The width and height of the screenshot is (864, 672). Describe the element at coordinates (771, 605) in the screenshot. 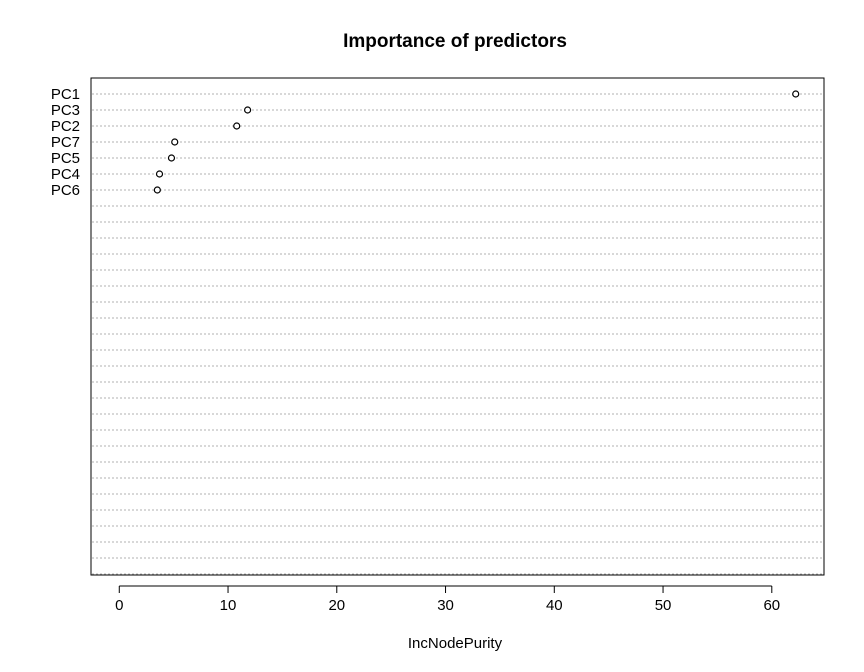

I see `x-tick-label: 60` at that location.